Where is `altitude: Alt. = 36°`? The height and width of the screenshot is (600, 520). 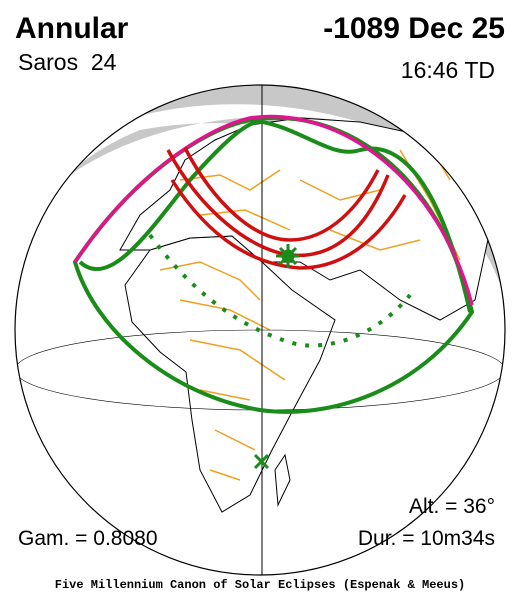 altitude: Alt. = 36° is located at coordinates (452, 506).